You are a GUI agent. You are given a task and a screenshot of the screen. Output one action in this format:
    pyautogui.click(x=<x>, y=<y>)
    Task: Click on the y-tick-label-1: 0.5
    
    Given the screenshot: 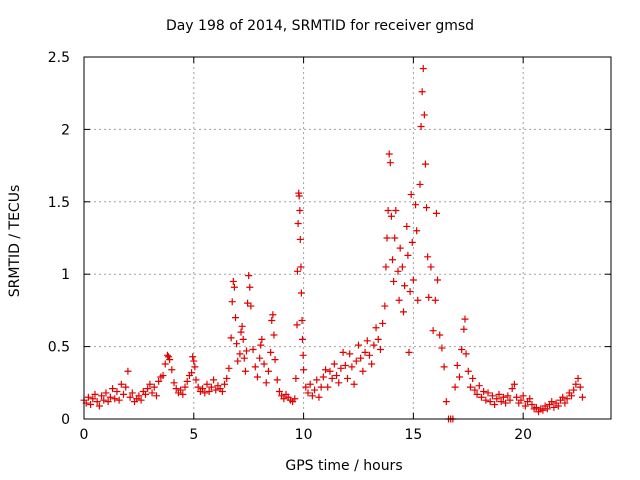 What is the action you would take?
    pyautogui.click(x=59, y=348)
    